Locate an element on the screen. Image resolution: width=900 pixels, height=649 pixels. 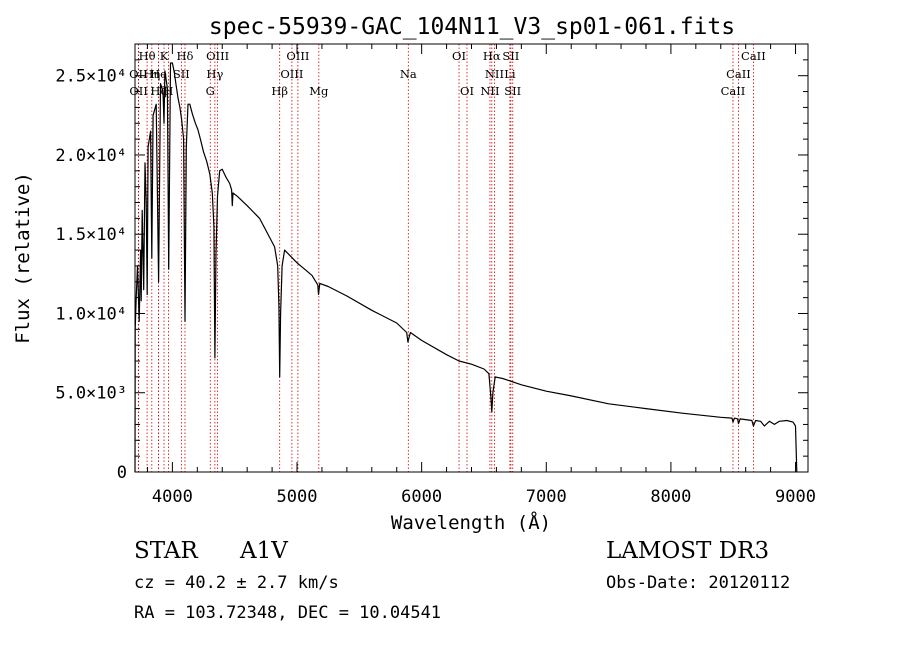
line-label: Hδ is located at coordinates (184, 56).